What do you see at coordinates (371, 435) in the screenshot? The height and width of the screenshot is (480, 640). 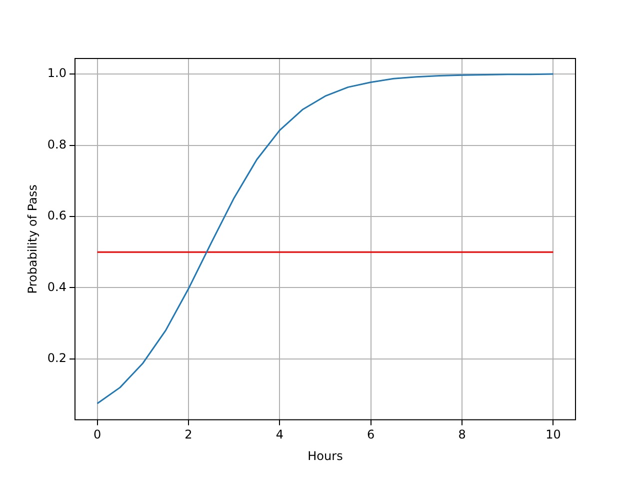 I see `x-tick-label: 6` at bounding box center [371, 435].